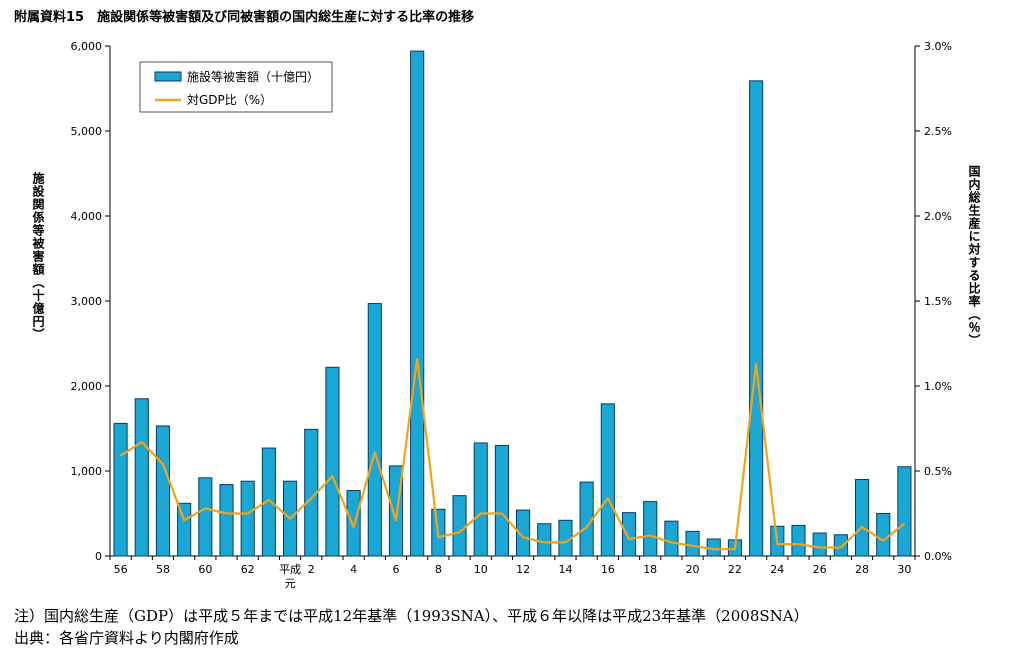 This screenshot has width=1024, height=663. I want to click on y-tick-label: 5,000, so click(87, 131).